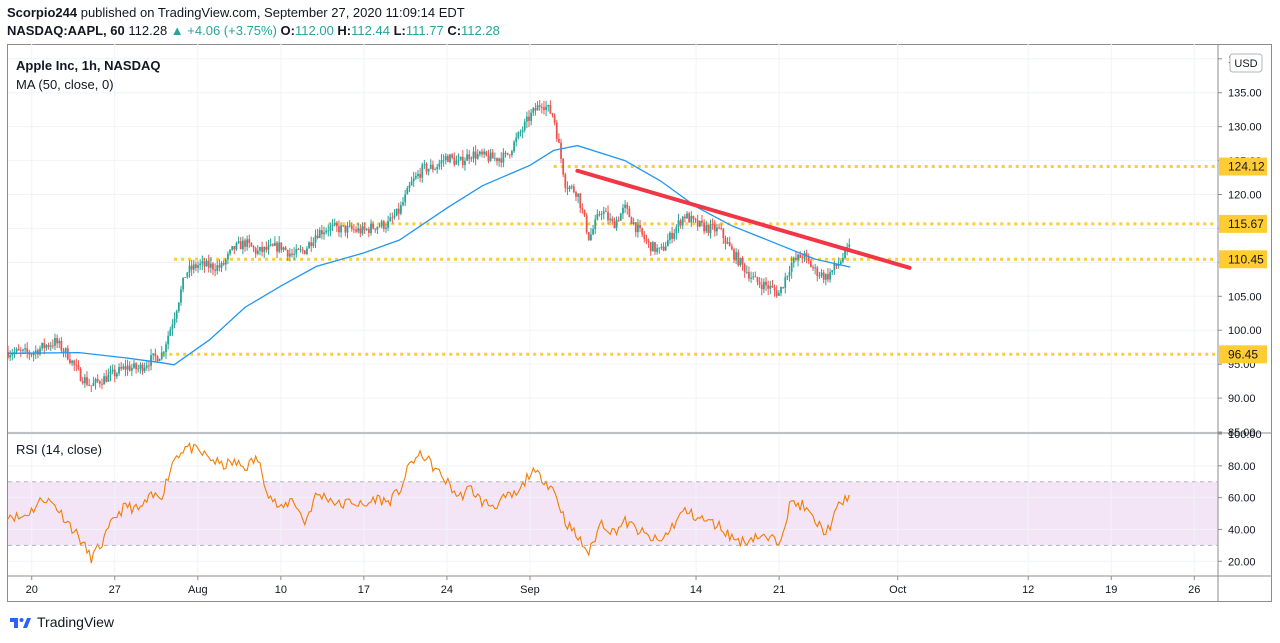 This screenshot has width=1280, height=643. I want to click on price-change: +4.06 (+3.75%), so click(232, 30).